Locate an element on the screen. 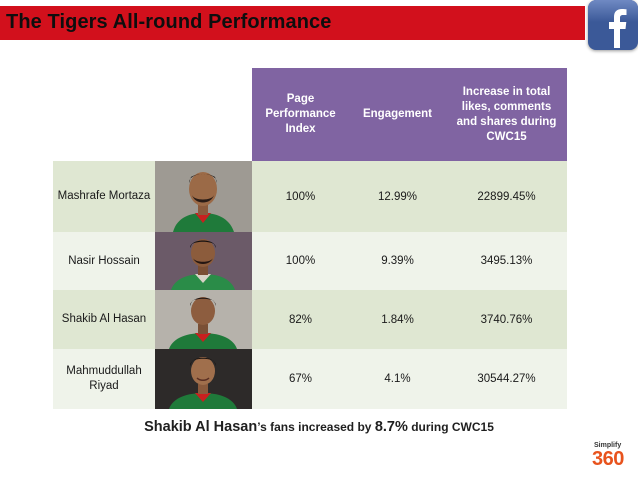 The image size is (638, 478). table-row: Mahmuddullah Riyad 67% 4.1% 30544.27% is located at coordinates (310, 379).